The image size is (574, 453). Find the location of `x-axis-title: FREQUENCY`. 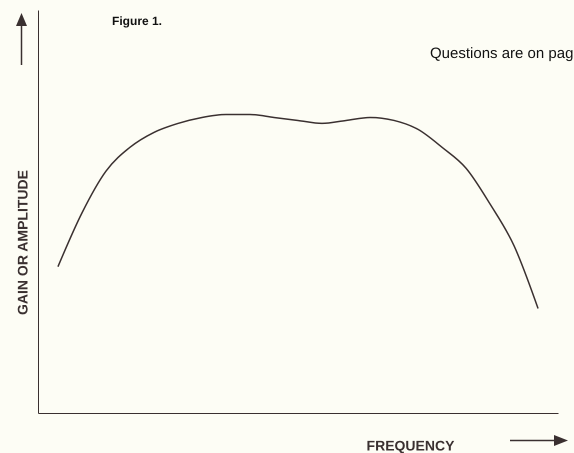

x-axis-title: FREQUENCY is located at coordinates (411, 445).